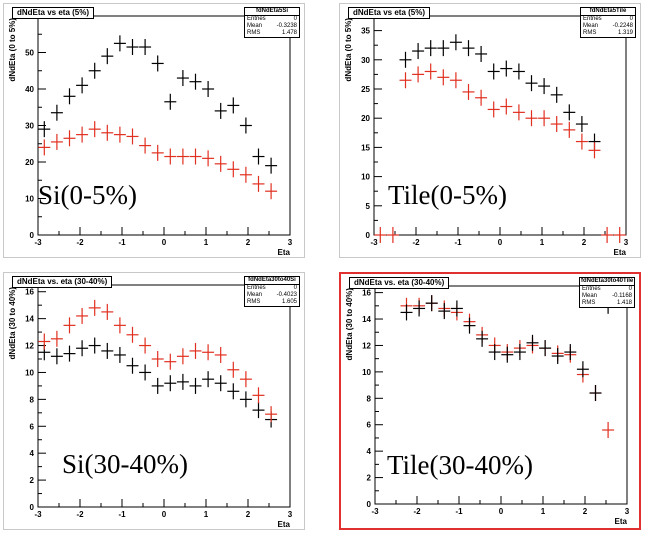 This screenshot has height=533, width=645. What do you see at coordinates (32, 399) in the screenshot?
I see `y-tick-label: 8` at bounding box center [32, 399].